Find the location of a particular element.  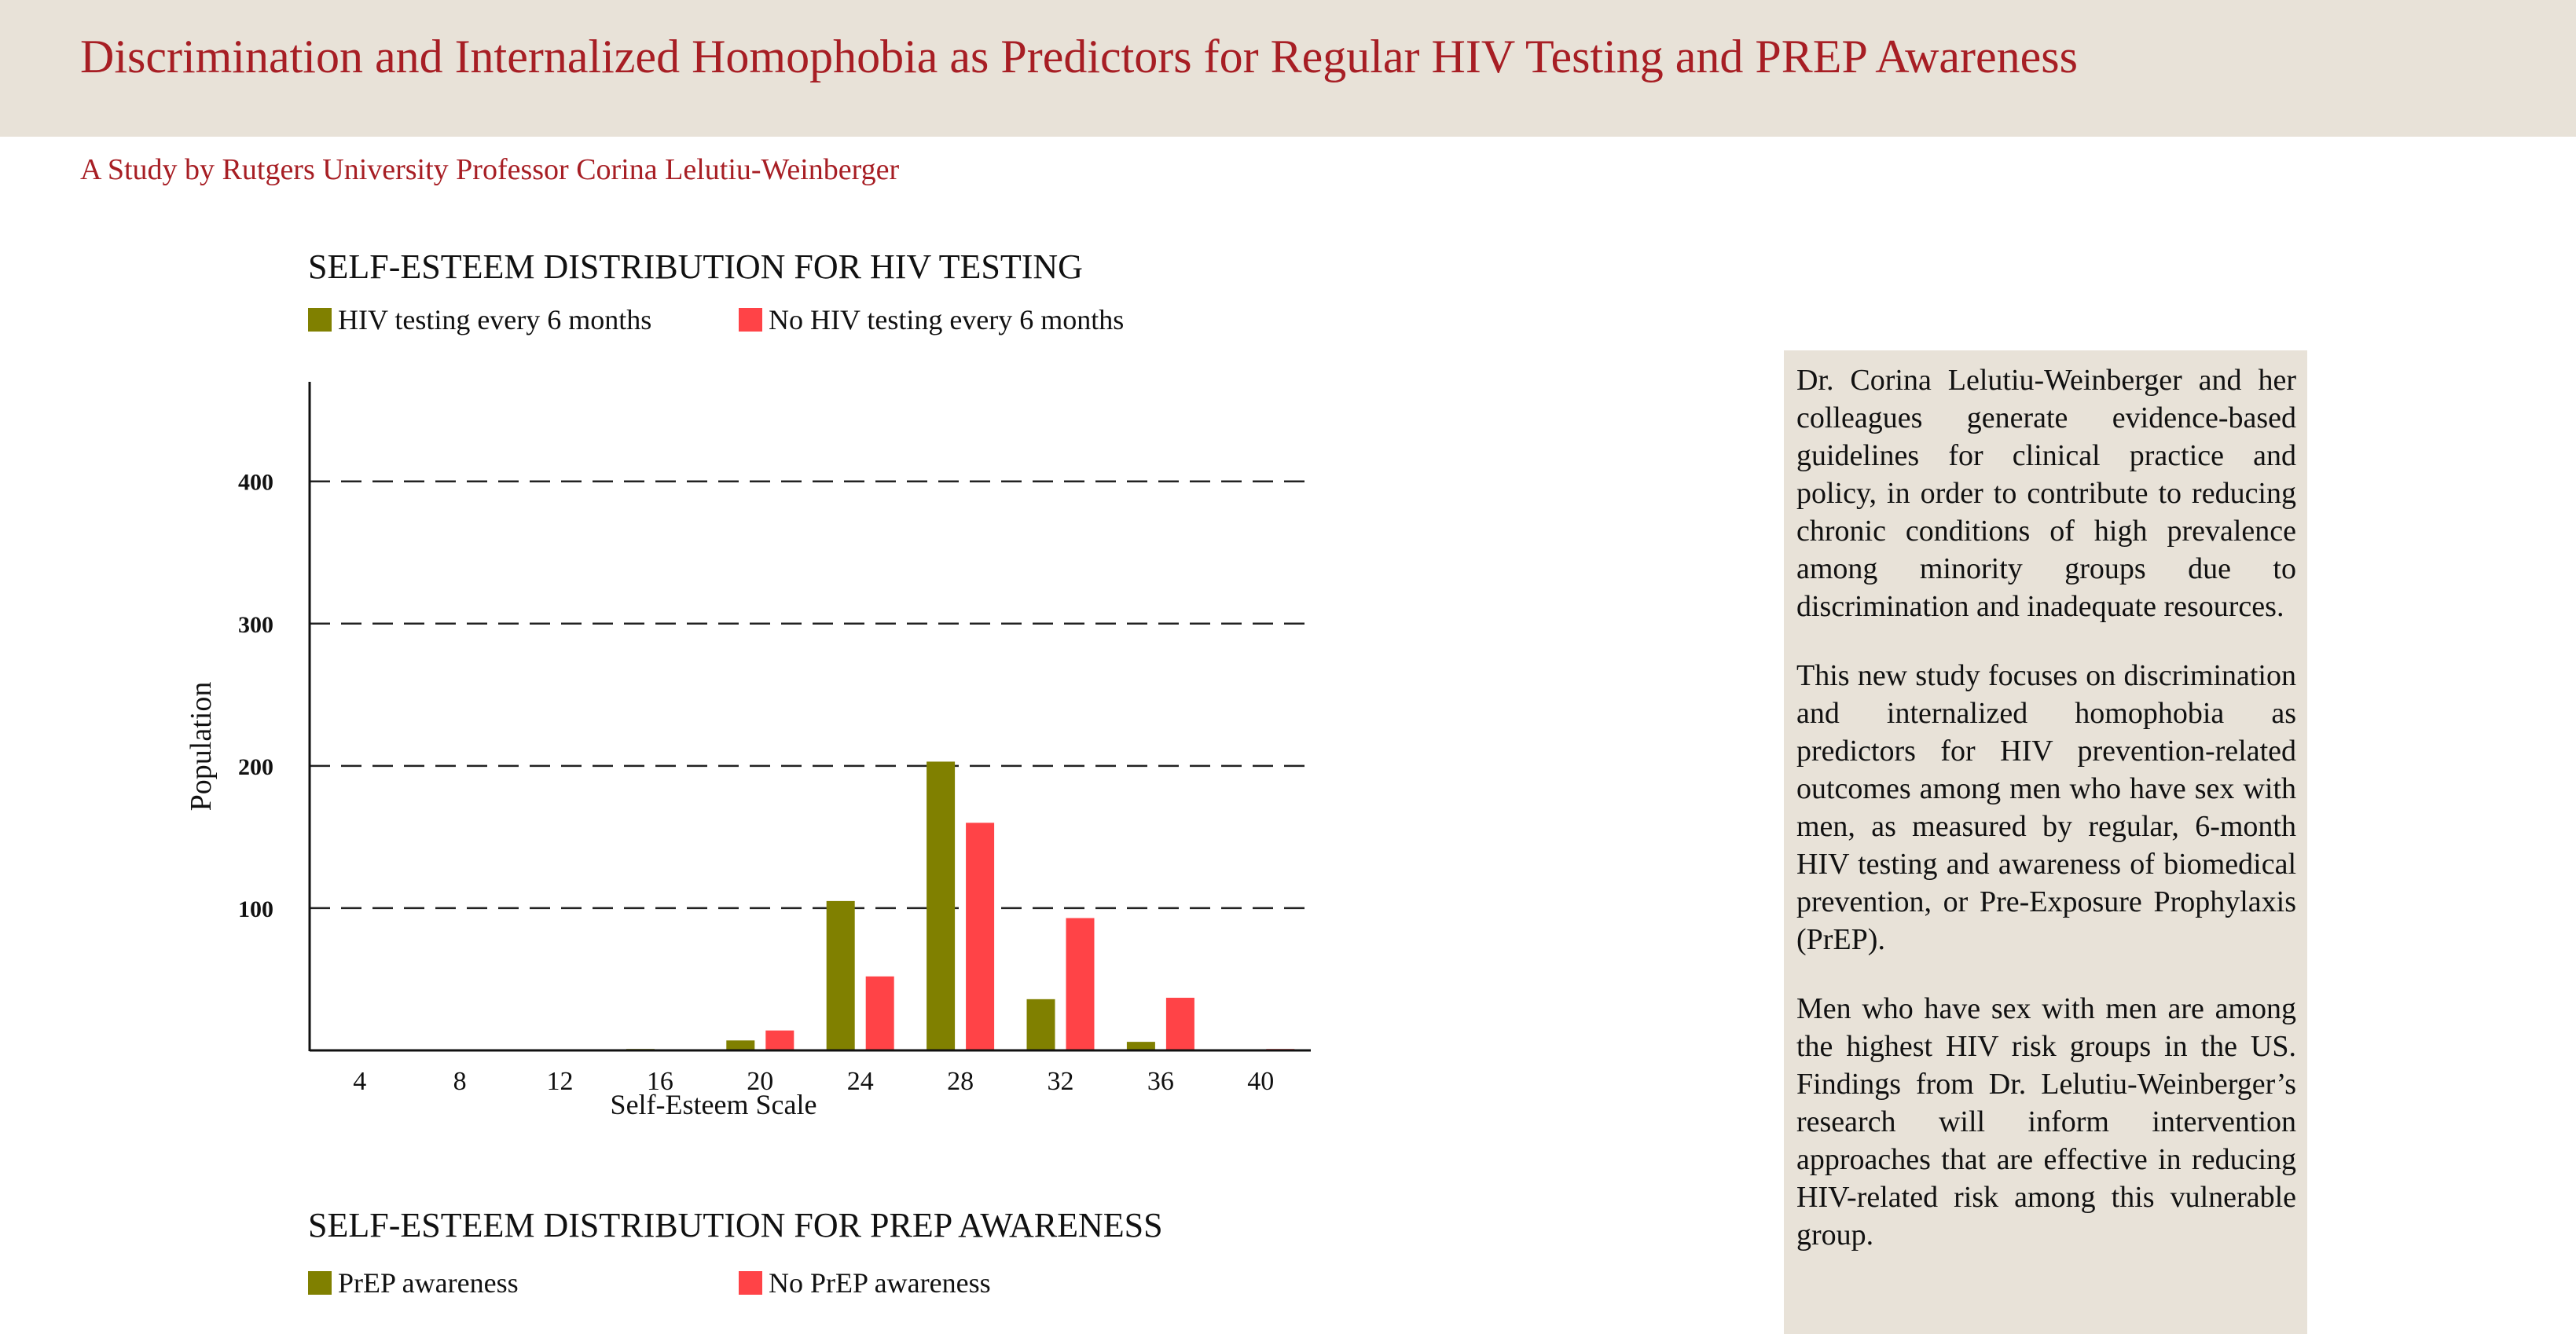

y-axis-label: Population is located at coordinates (201, 747).